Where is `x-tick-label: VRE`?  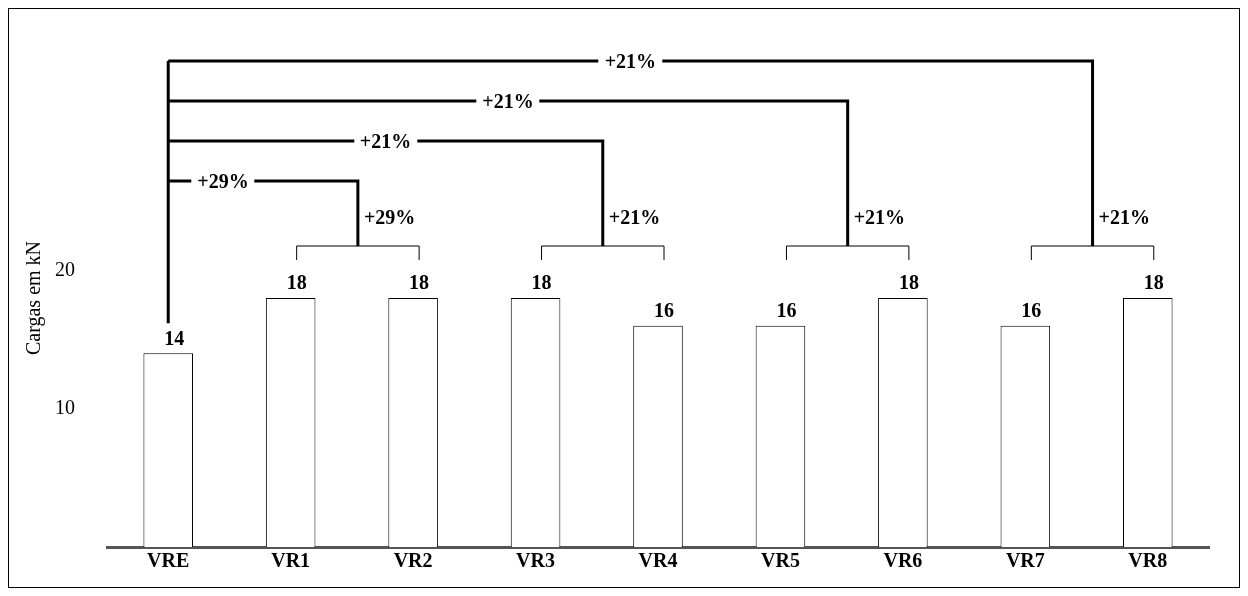 x-tick-label: VRE is located at coordinates (168, 560).